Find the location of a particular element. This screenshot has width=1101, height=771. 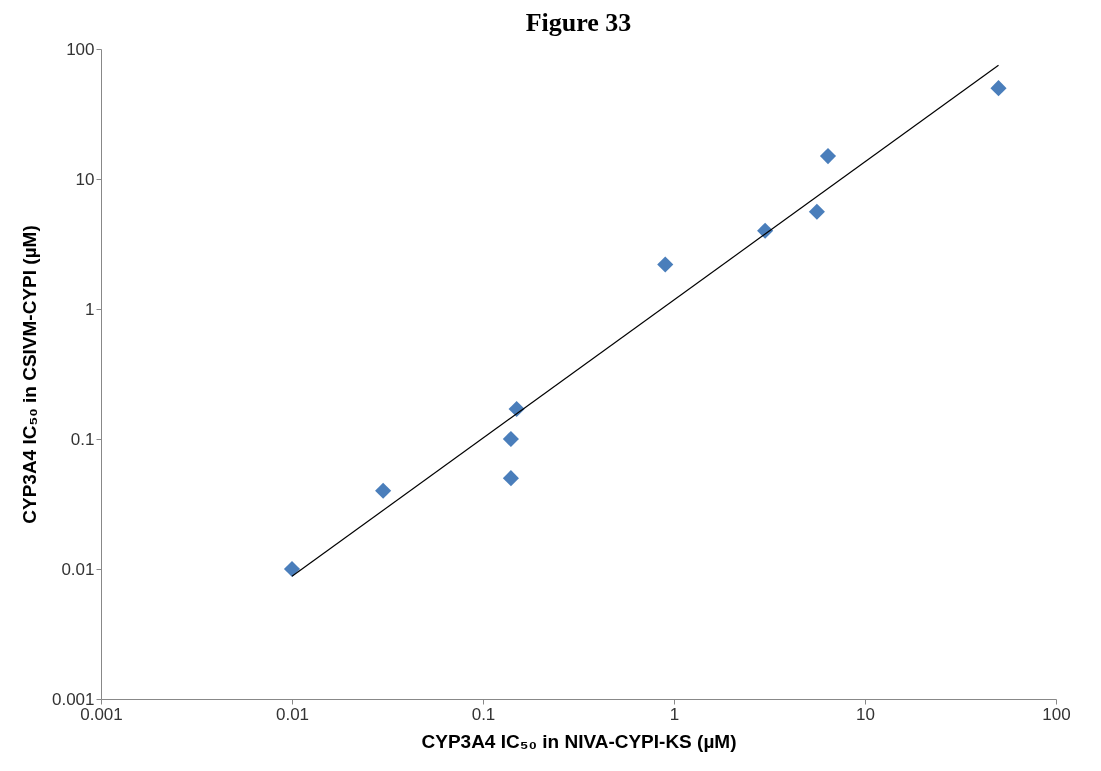

y-tick-label: 1 is located at coordinates (90, 309).